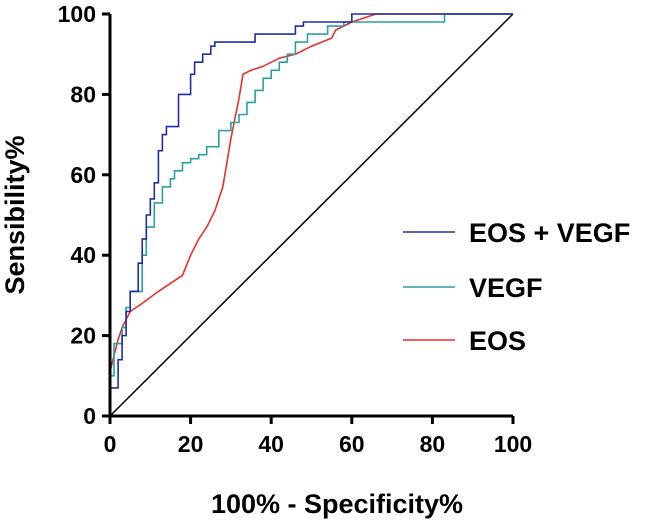 The height and width of the screenshot is (524, 669). Describe the element at coordinates (83, 336) in the screenshot. I see `y-tick-label: 20` at that location.